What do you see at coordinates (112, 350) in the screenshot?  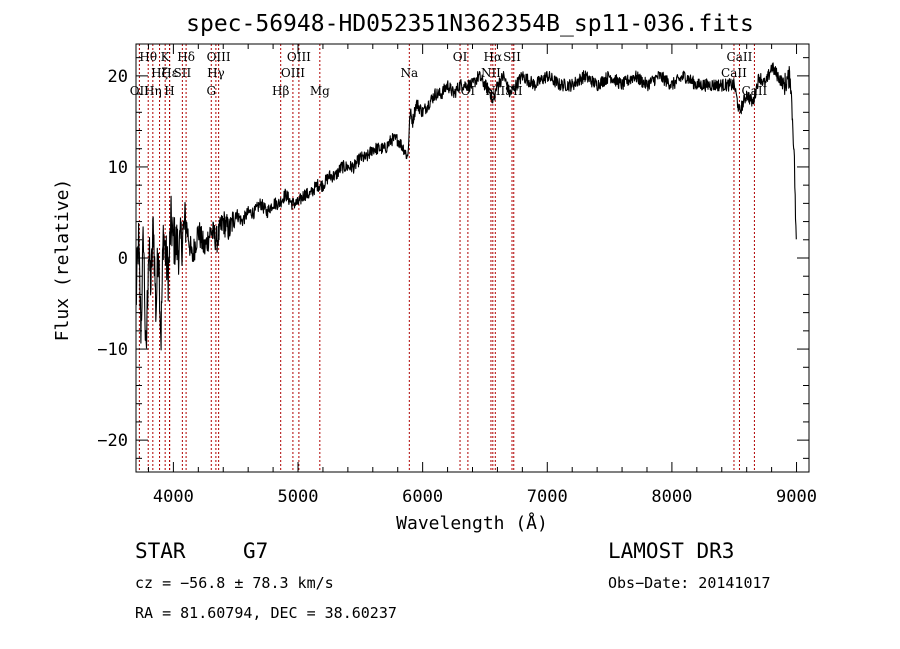 I see `y-tick-label: −10` at bounding box center [112, 350].